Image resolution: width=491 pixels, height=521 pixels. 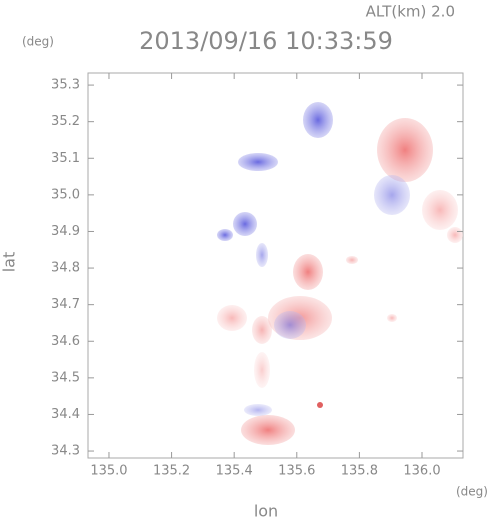 I want to click on x-tick-label: 135.4, so click(x=234, y=471).